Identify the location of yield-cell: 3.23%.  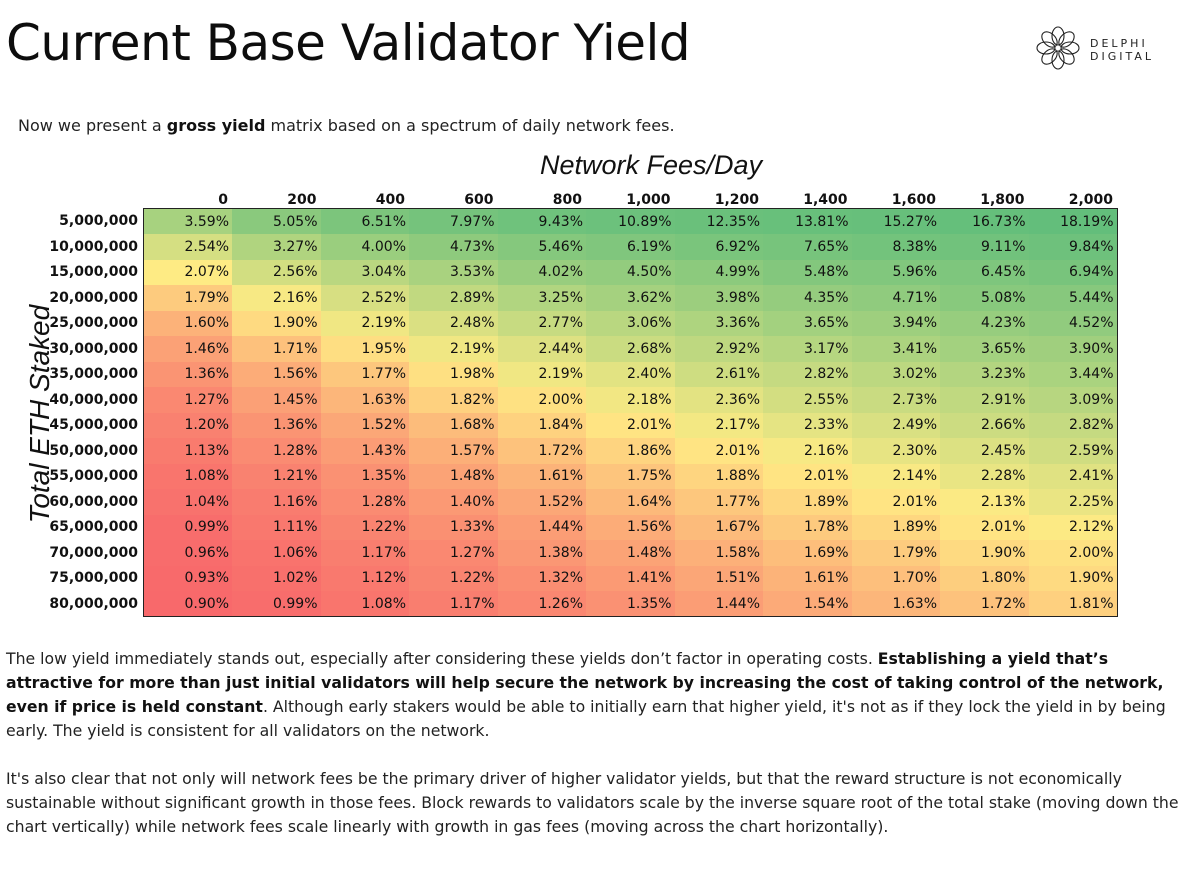
(984, 374).